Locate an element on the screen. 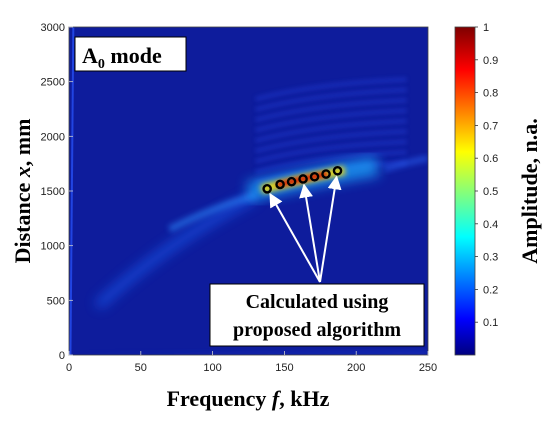  heatmap-lower-ridge is located at coordinates (176, 251).